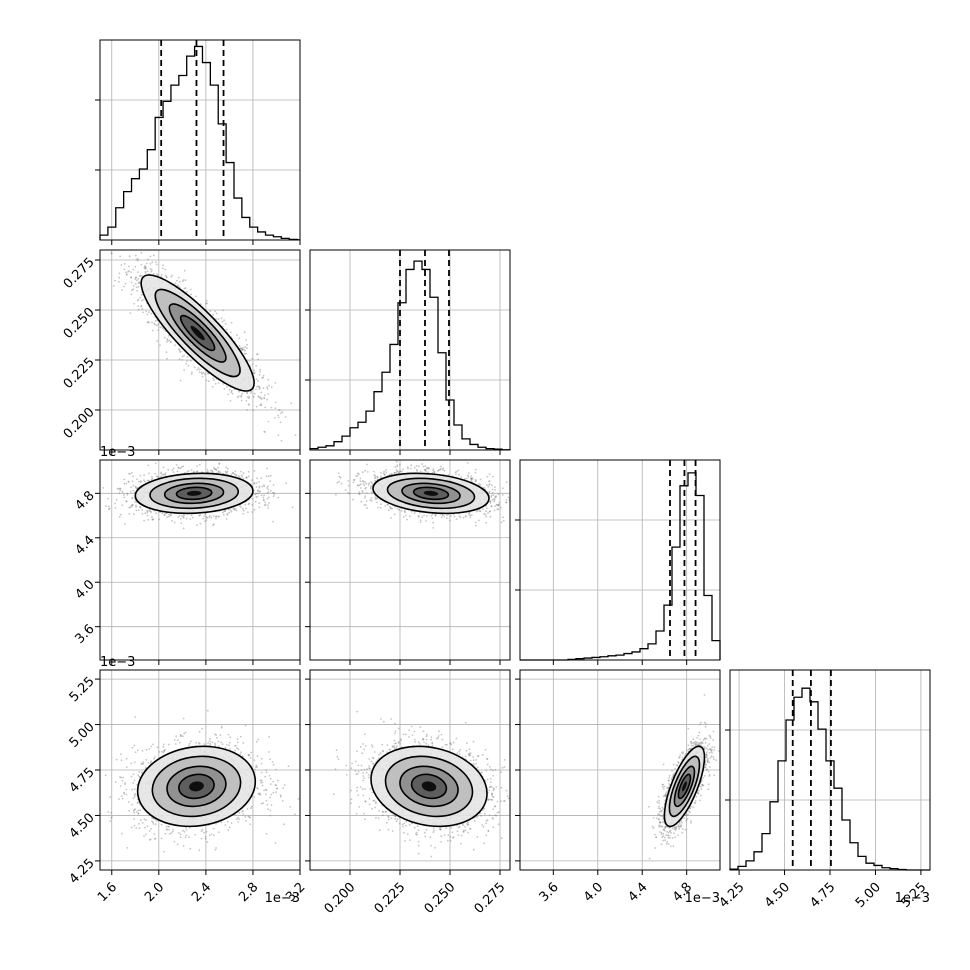  I want to click on scatter-panel-0-2: 3.64.04.44.81e−3, so click(186, 555).